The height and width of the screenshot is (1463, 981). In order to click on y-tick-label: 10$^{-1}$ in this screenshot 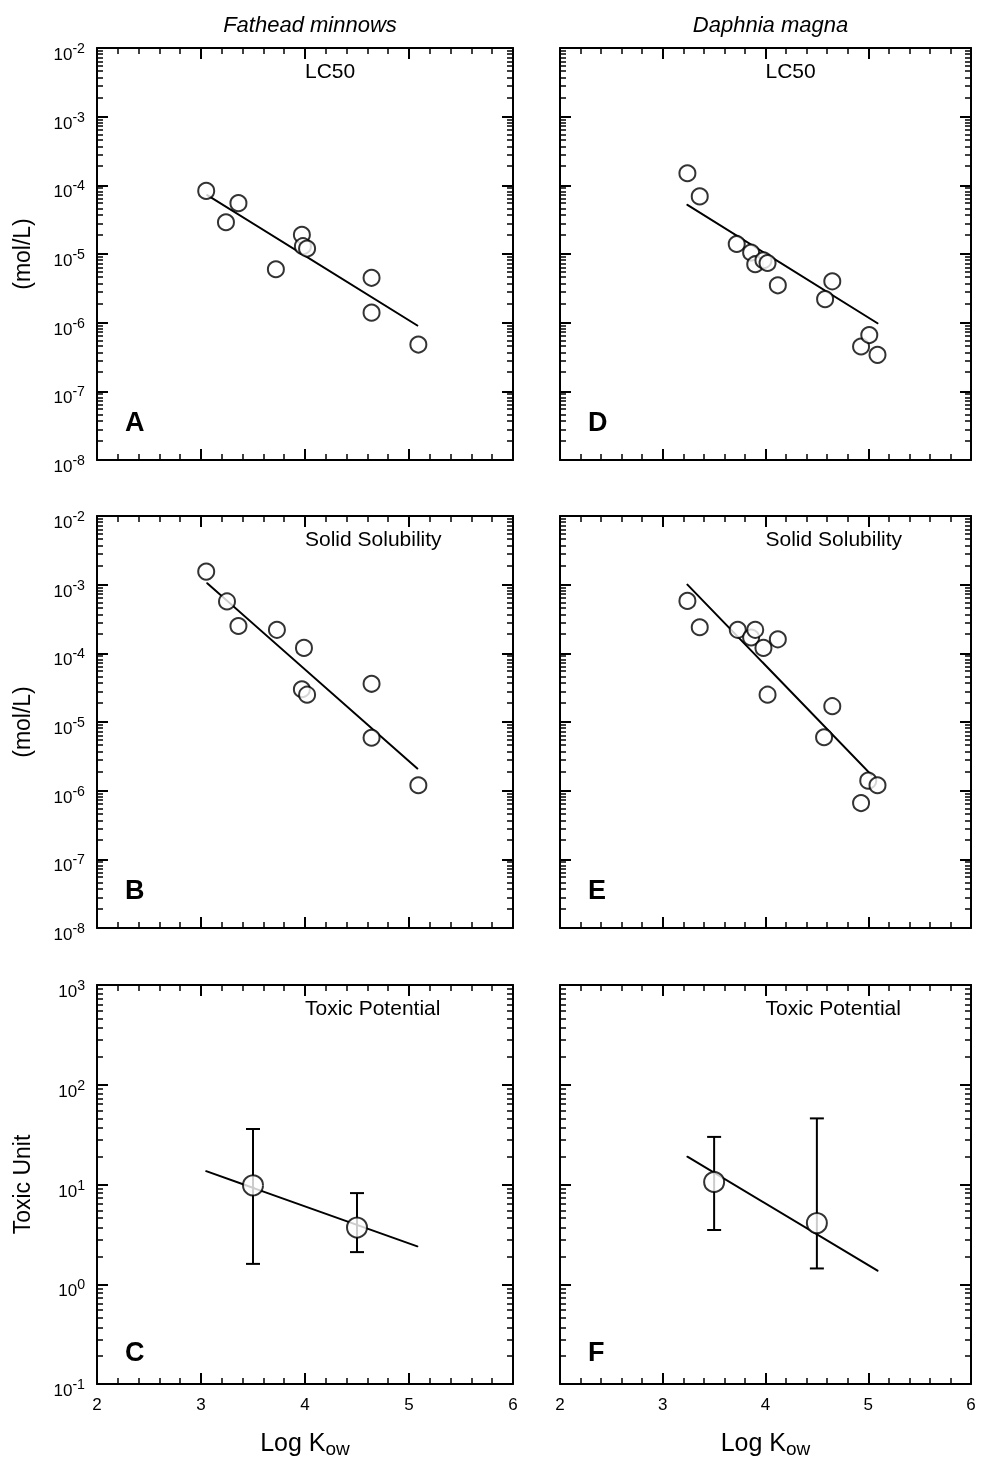, I will do `click(69, 1388)`.